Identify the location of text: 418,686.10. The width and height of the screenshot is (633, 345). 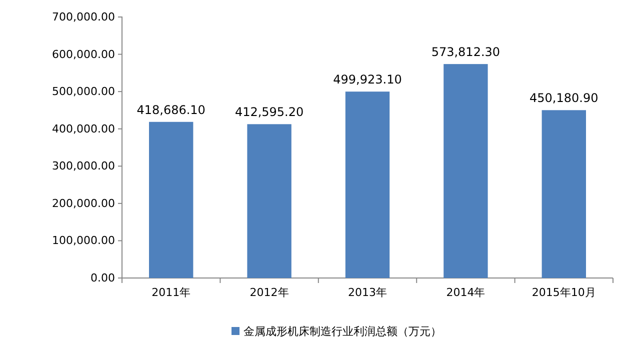
(171, 109).